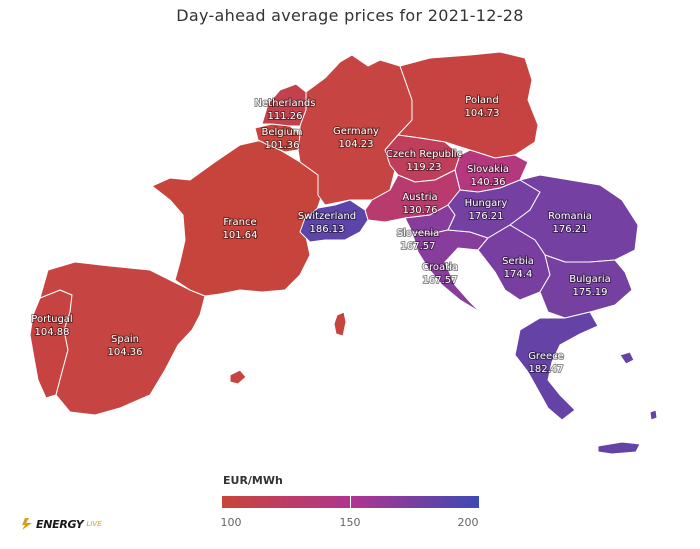  I want to click on logo-sub: LIVE, so click(94, 524).